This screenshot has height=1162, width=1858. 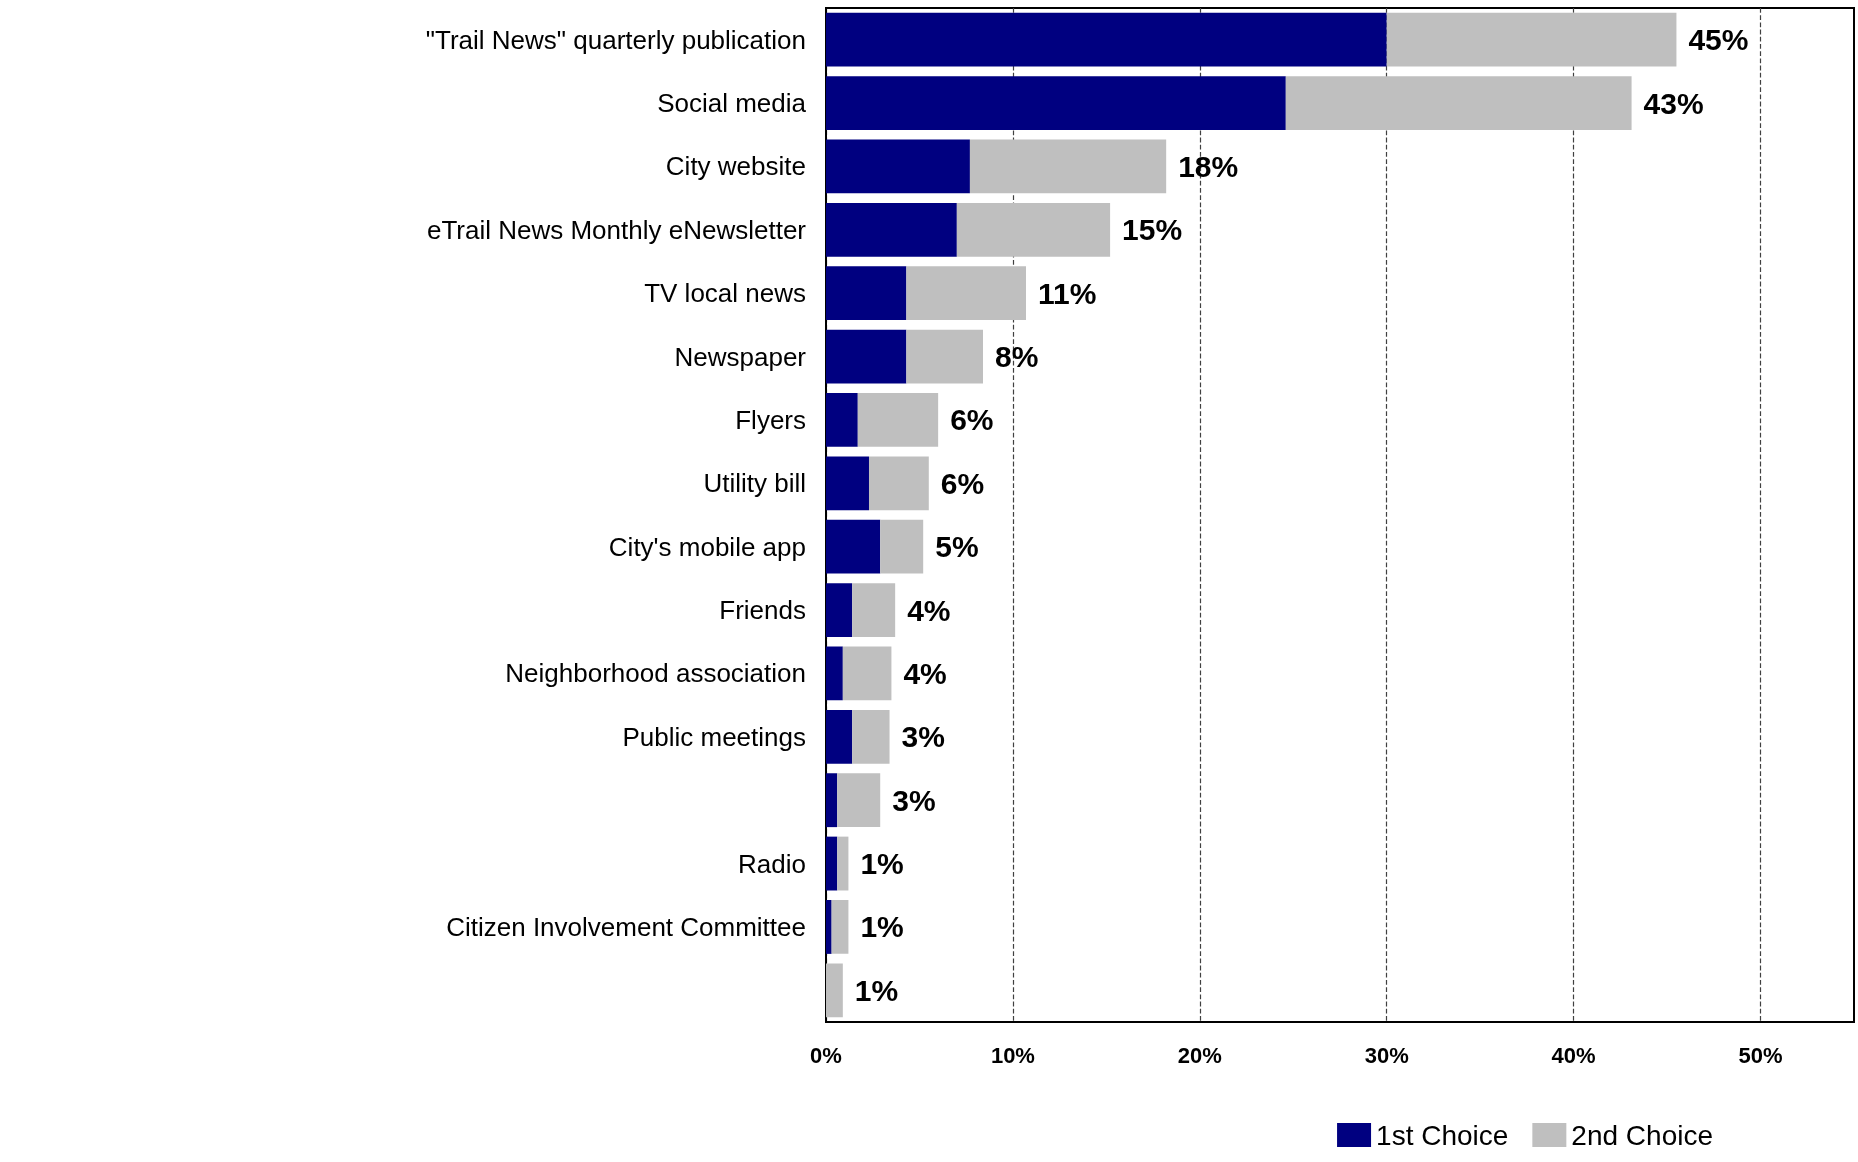 I want to click on legend-label: 2nd Choice, so click(x=1642, y=1135).